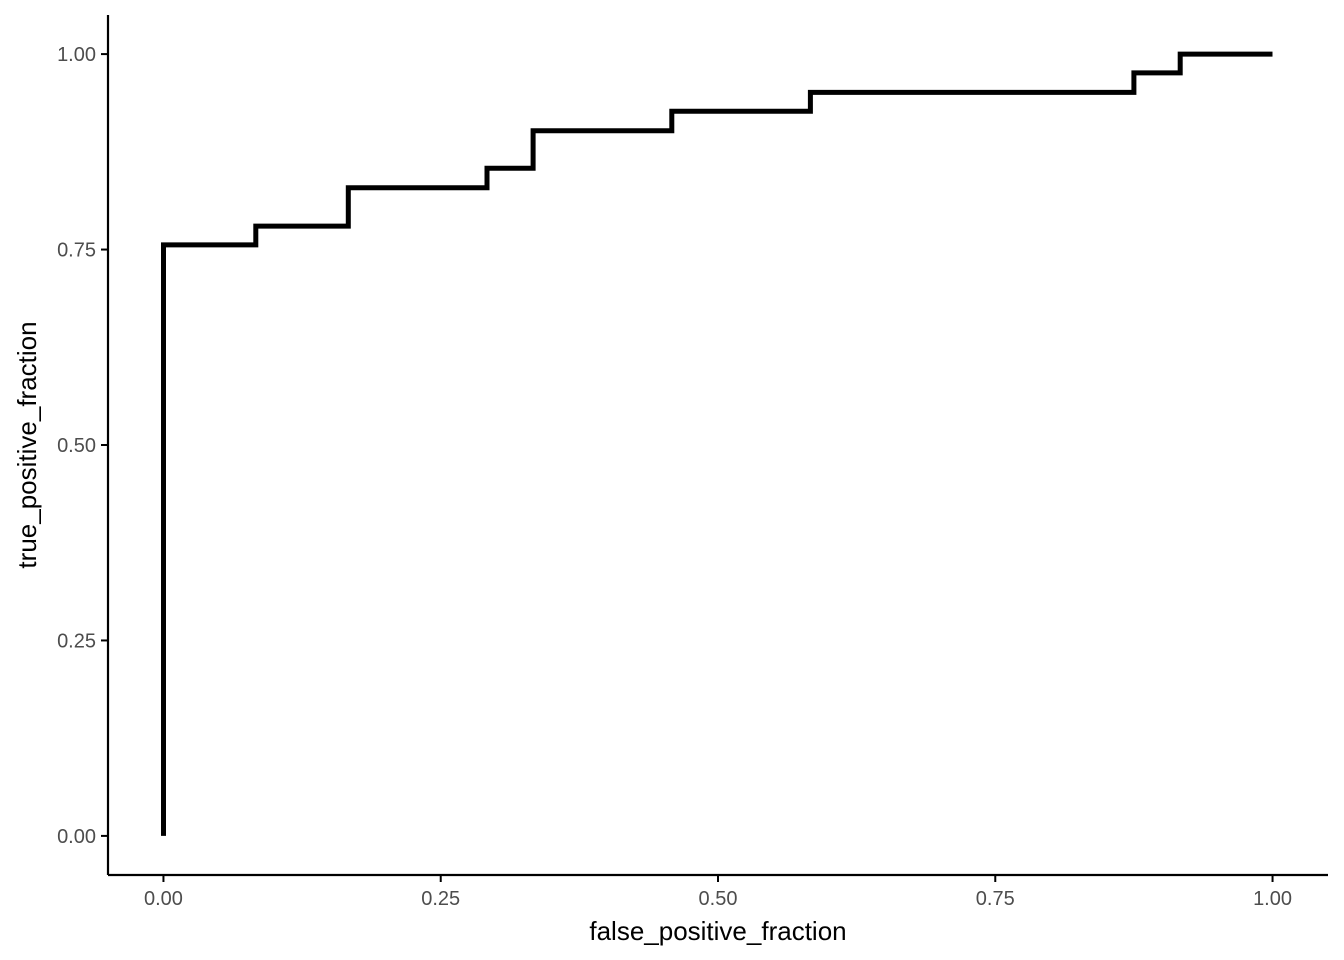 The height and width of the screenshot is (960, 1344). I want to click on x-axis-ticks: 0.00 0.25 0.50 0.75 1.00, so click(718, 892).